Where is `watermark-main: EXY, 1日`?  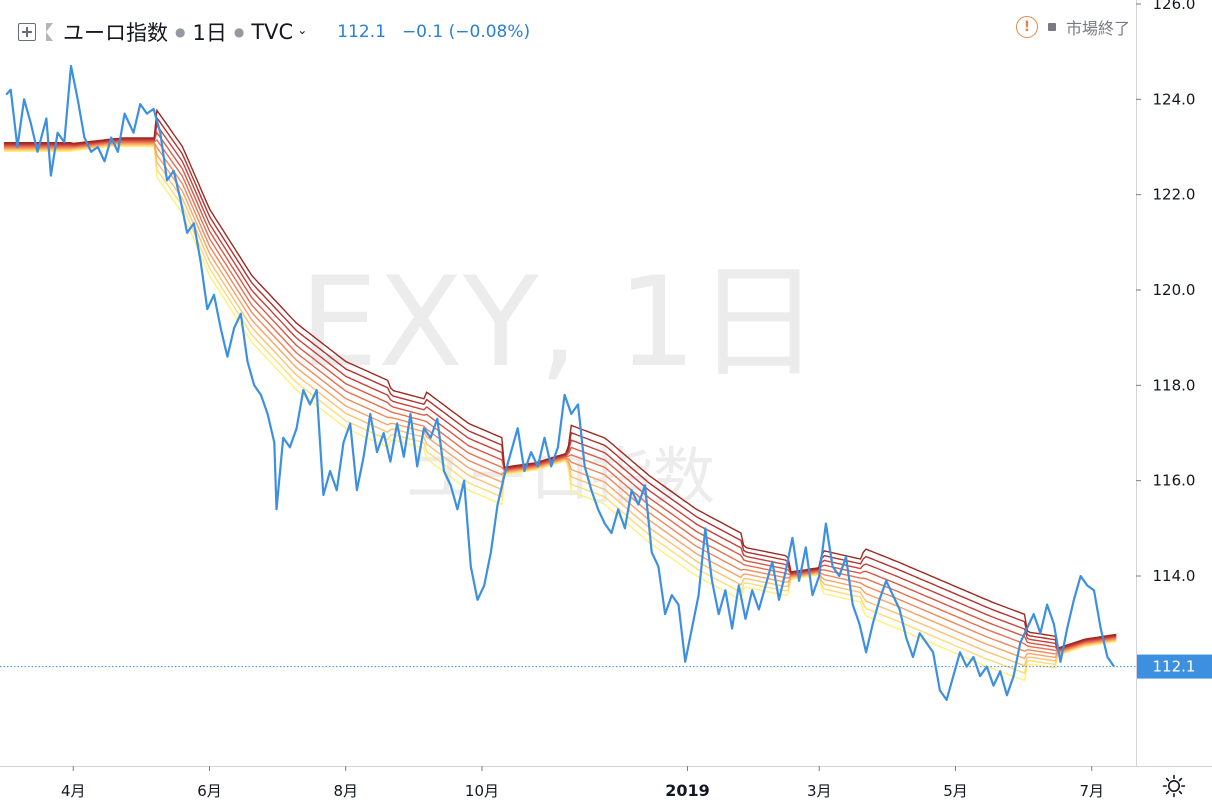
watermark-main: EXY, 1日 is located at coordinates (560, 323).